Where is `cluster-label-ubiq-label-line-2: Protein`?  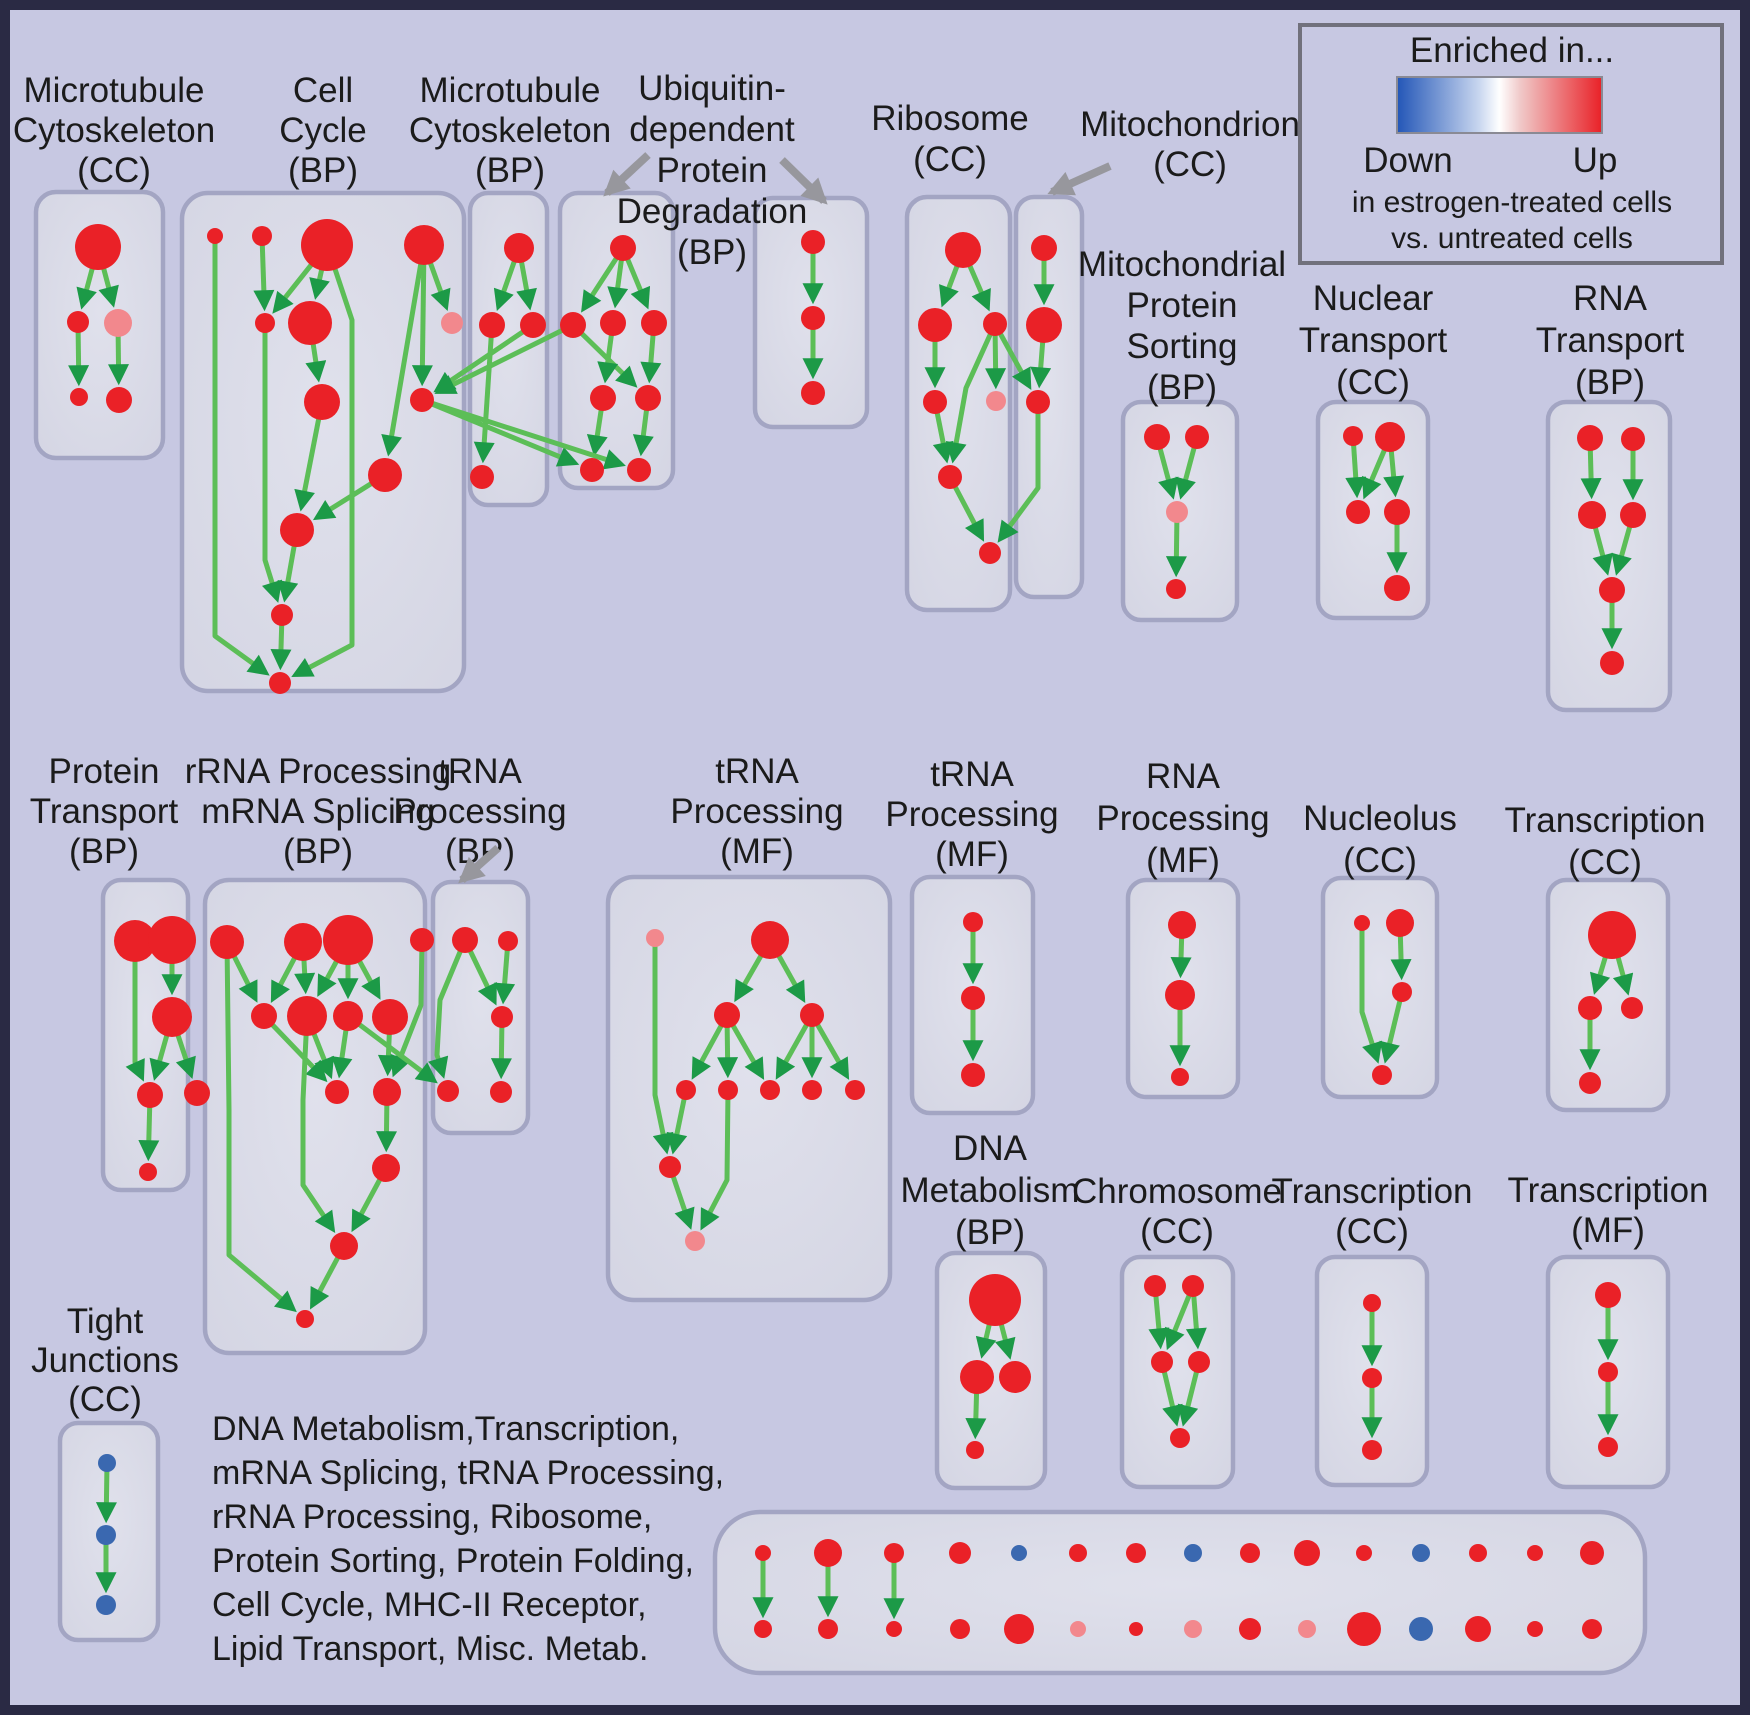
cluster-label-ubiq-label-line-2: Protein is located at coordinates (712, 170).